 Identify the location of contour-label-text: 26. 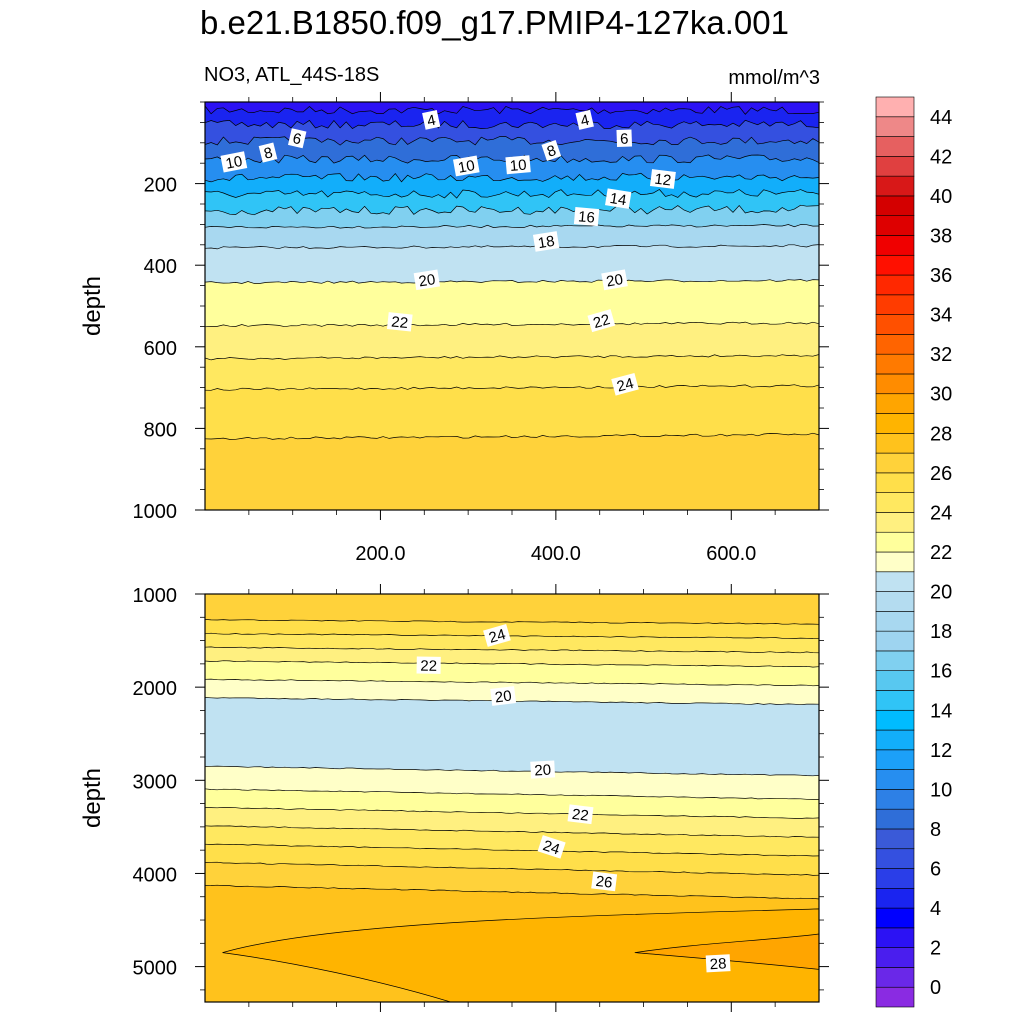
(604, 882).